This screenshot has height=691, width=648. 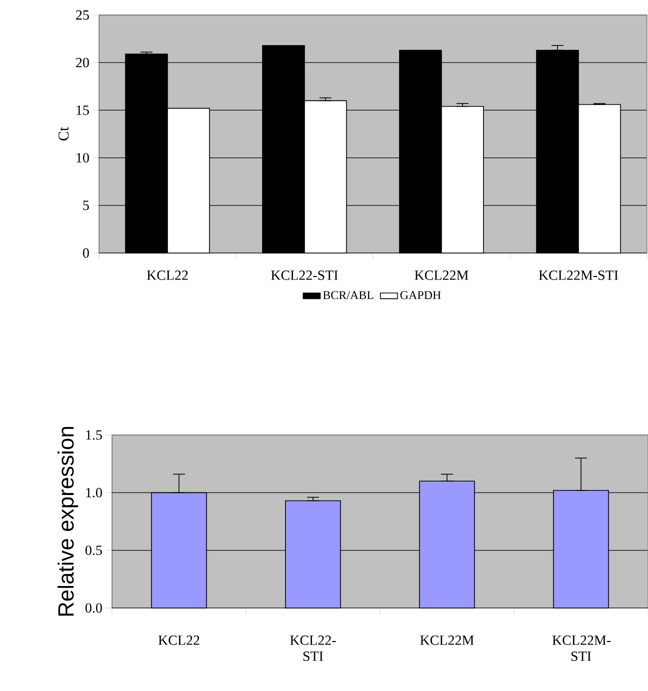 What do you see at coordinates (82, 63) in the screenshot?
I see `y-tick-label: 20` at bounding box center [82, 63].